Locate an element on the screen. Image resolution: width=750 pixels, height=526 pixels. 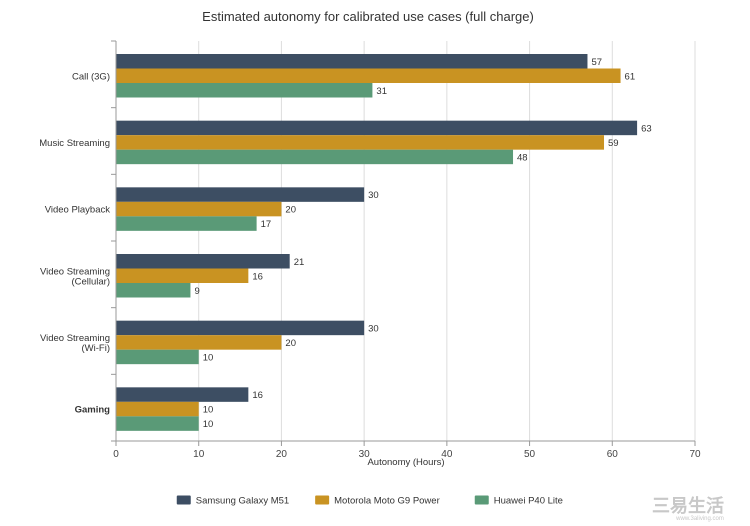
data-label: 61 is located at coordinates (630, 76).